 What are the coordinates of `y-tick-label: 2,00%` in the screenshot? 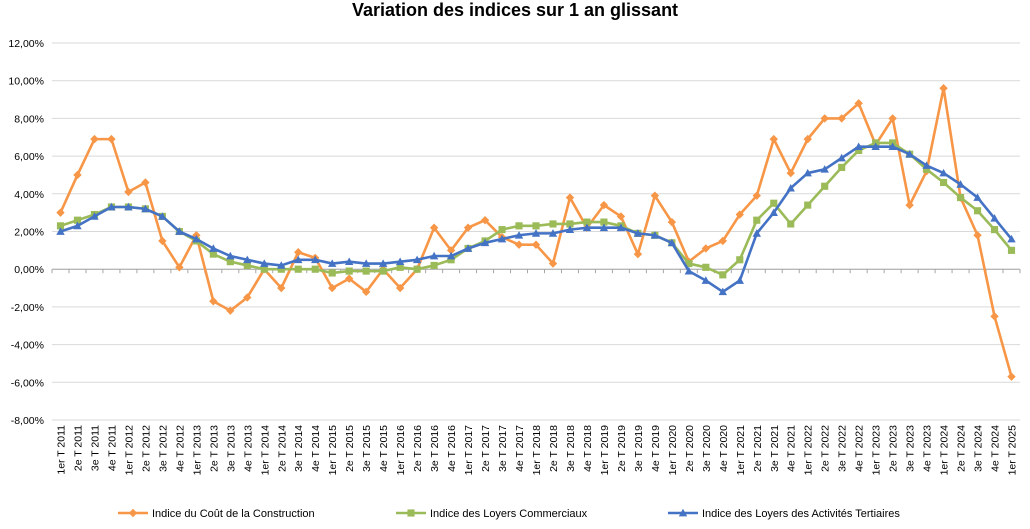 It's located at (29, 233).